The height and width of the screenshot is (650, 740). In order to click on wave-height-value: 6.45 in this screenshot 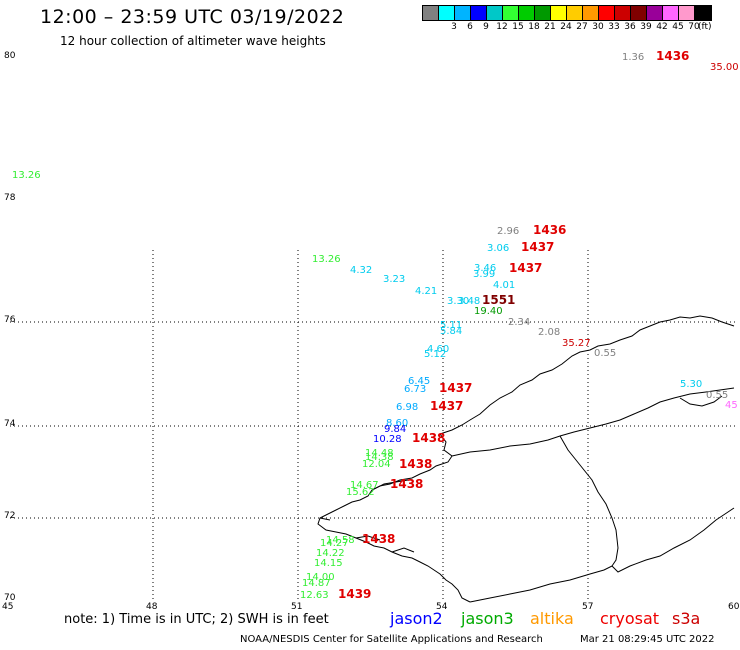, I will do `click(419, 381)`.